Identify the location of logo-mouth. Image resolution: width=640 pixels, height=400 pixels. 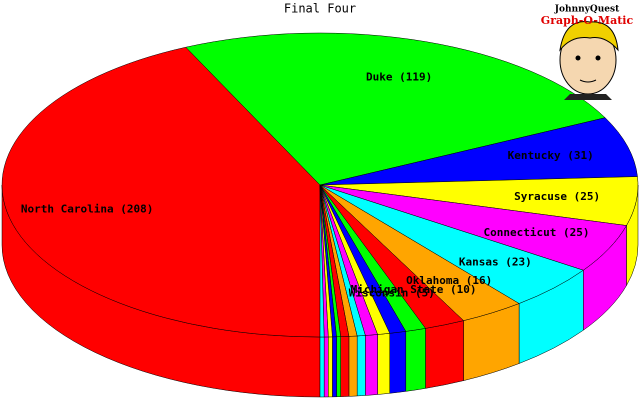
(588, 81).